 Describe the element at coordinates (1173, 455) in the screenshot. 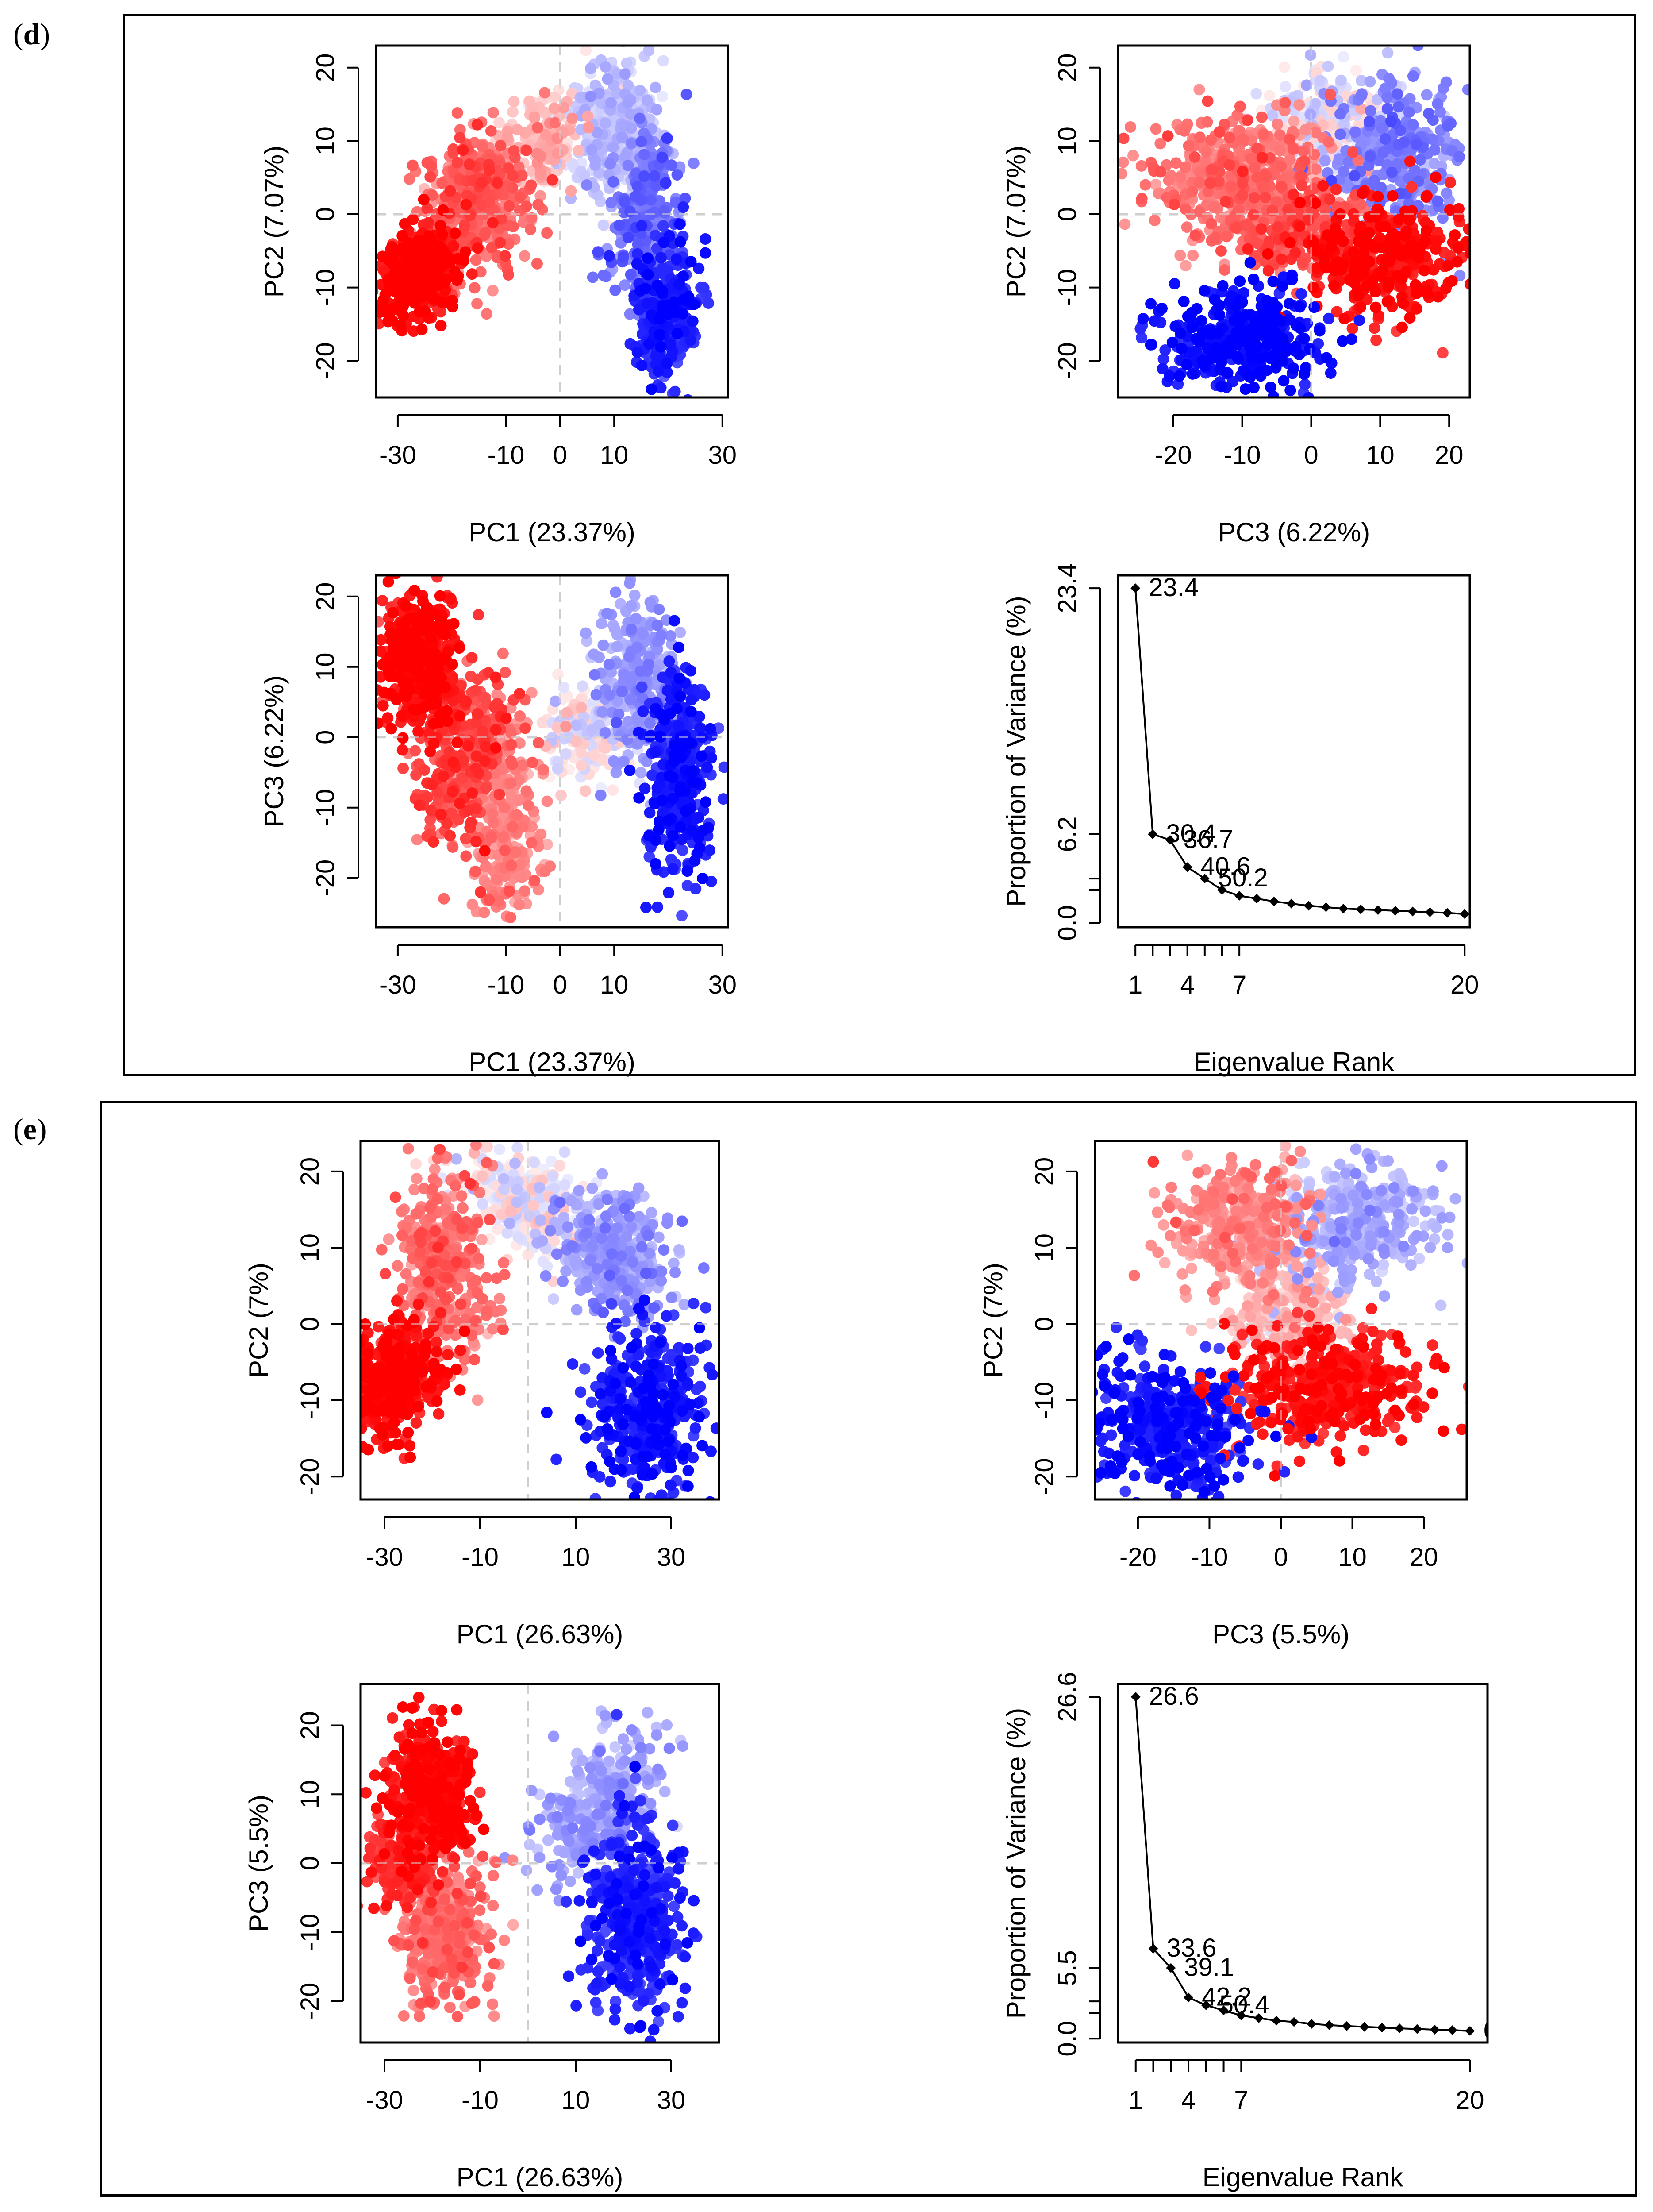

I see `x-tick-label: -20` at that location.